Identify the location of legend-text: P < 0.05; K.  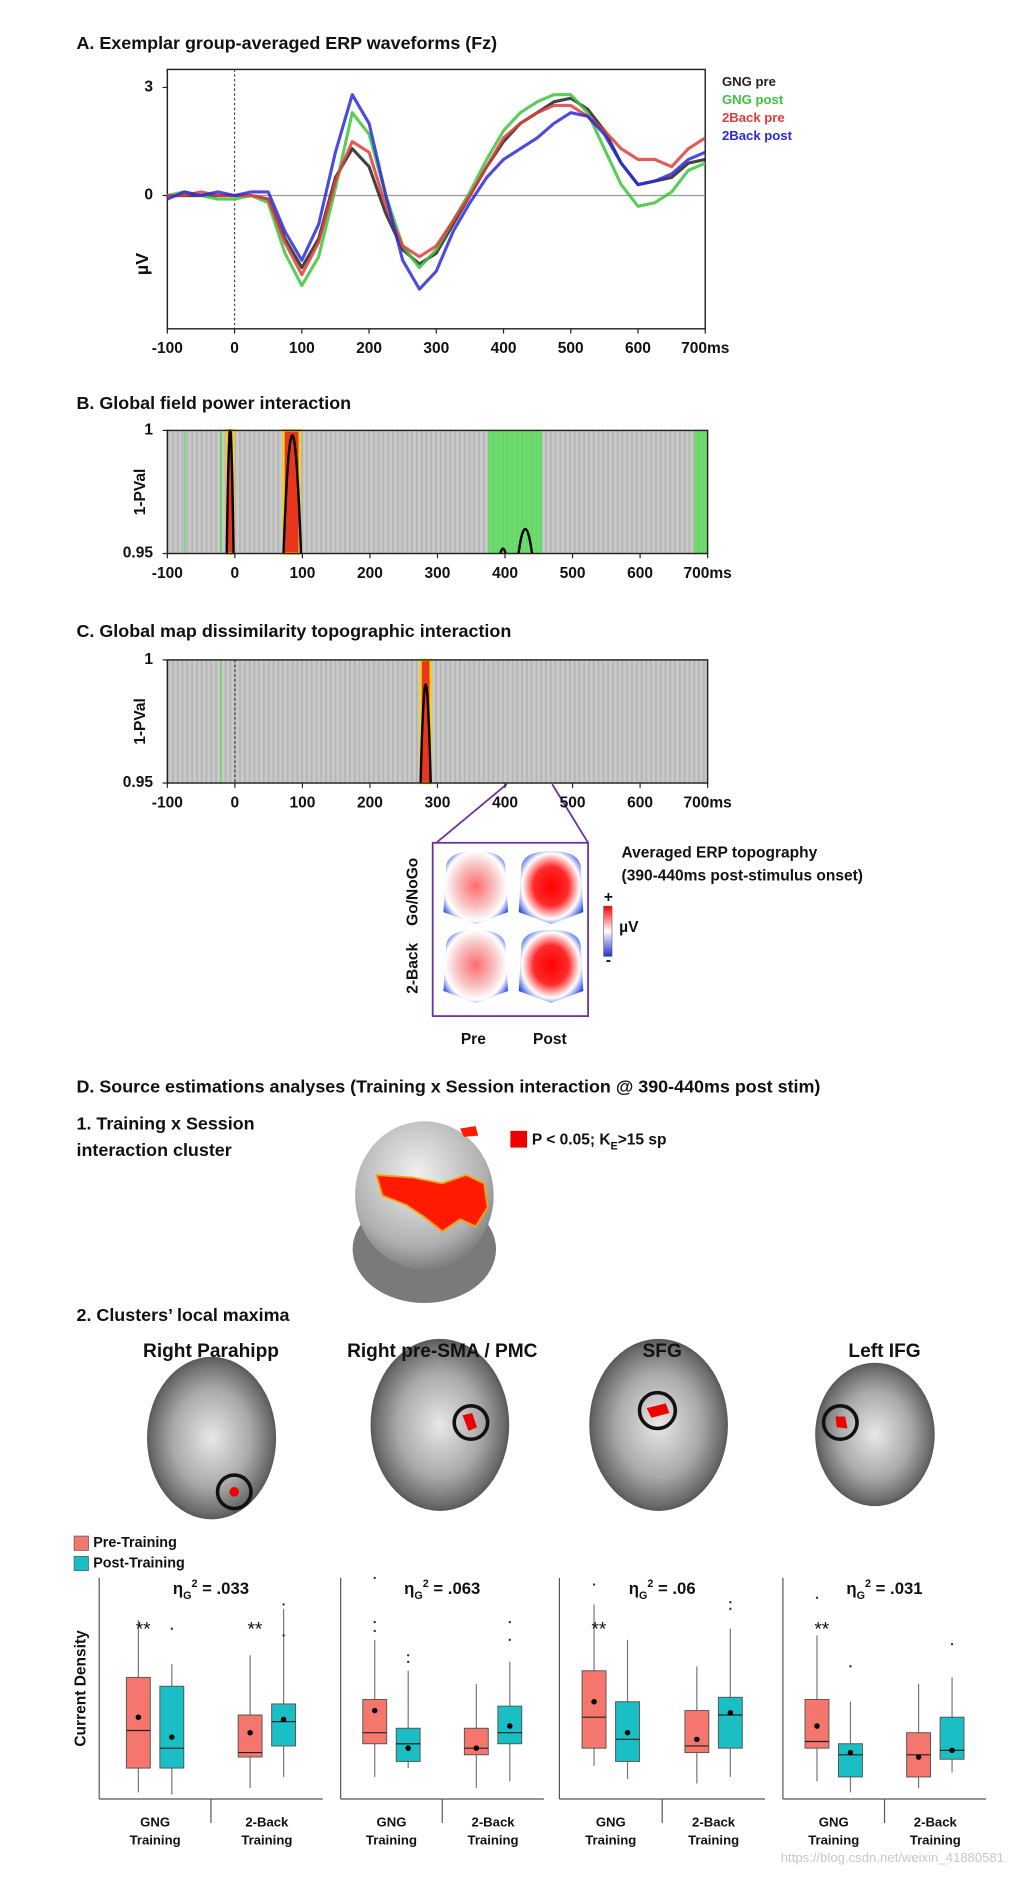
(571, 1140).